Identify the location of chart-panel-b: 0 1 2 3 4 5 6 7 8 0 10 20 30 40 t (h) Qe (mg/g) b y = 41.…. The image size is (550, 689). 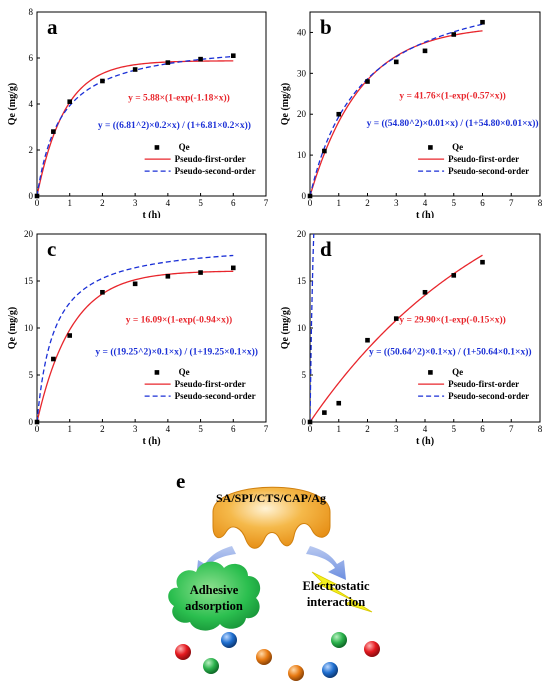
(411, 114).